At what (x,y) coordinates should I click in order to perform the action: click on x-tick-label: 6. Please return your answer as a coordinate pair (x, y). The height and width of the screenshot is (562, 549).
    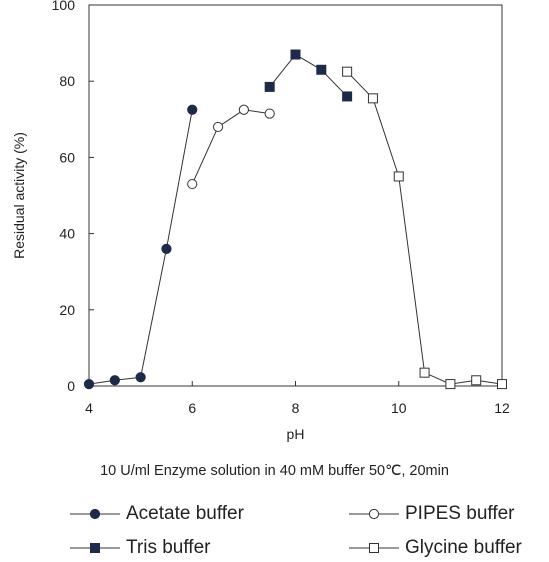
    Looking at the image, I should click on (192, 408).